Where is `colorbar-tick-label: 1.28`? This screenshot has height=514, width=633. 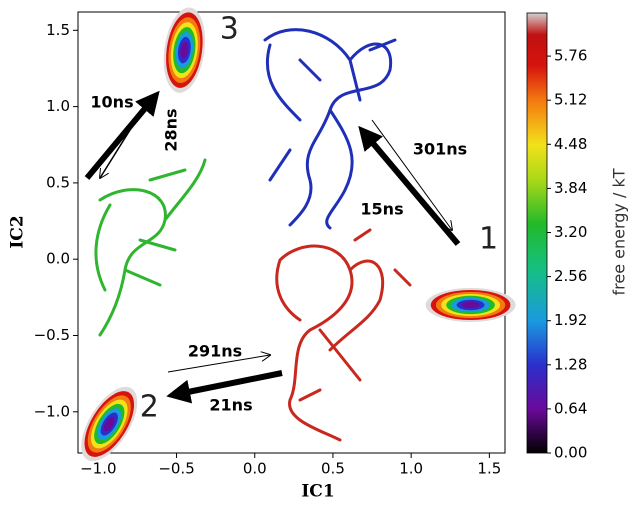 colorbar-tick-label: 1.28 is located at coordinates (570, 364).